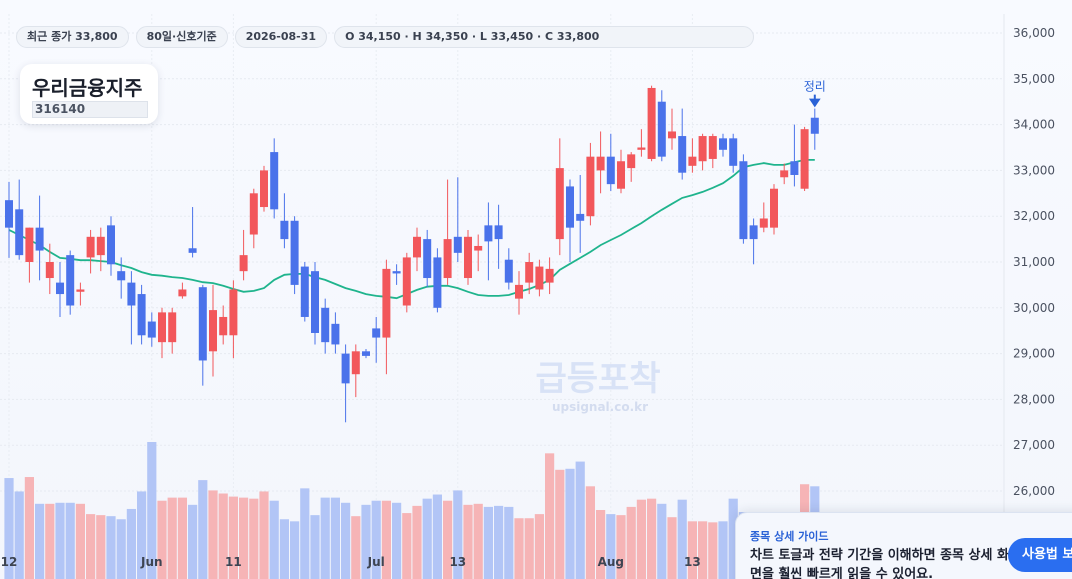  I want to click on guide-button: 사용법 보기, so click(1040, 555).